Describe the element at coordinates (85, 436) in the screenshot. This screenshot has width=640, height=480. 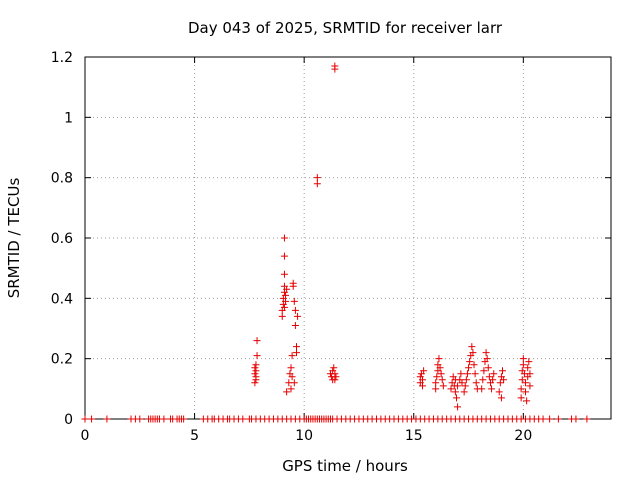
I see `x-tick-label: 0` at that location.